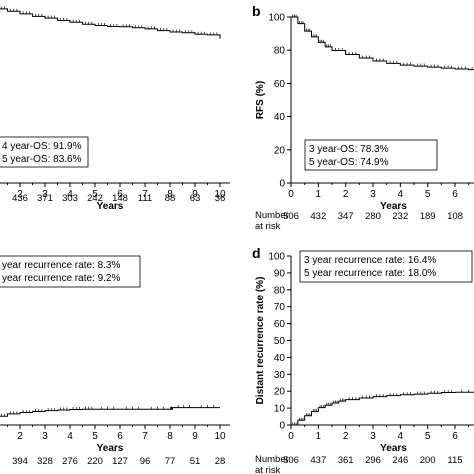 The image size is (474, 474). I want to click on risk-value: 436, so click(20, 198).